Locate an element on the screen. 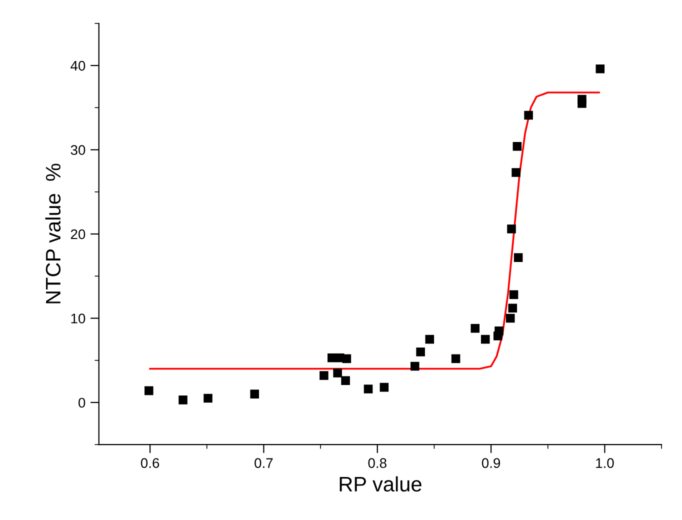  y-tick-label: 0 is located at coordinates (82, 403).